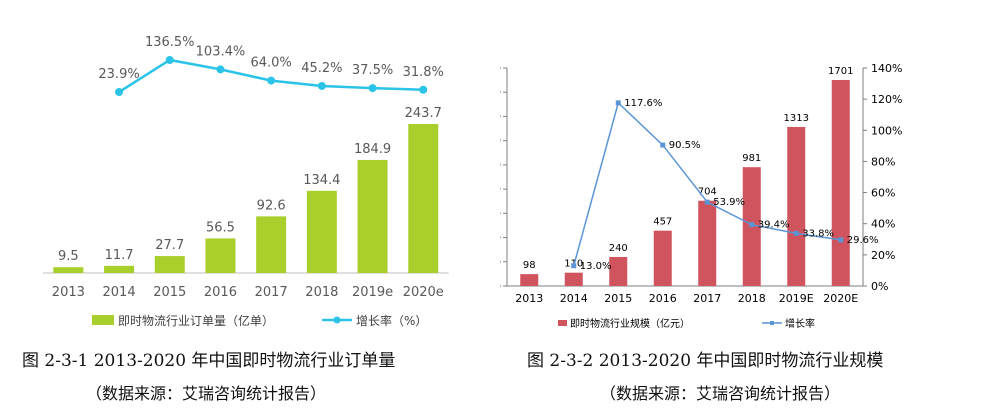 The height and width of the screenshot is (420, 1004). What do you see at coordinates (883, 224) in the screenshot?
I see `right-tick-label-2: 40%` at bounding box center [883, 224].